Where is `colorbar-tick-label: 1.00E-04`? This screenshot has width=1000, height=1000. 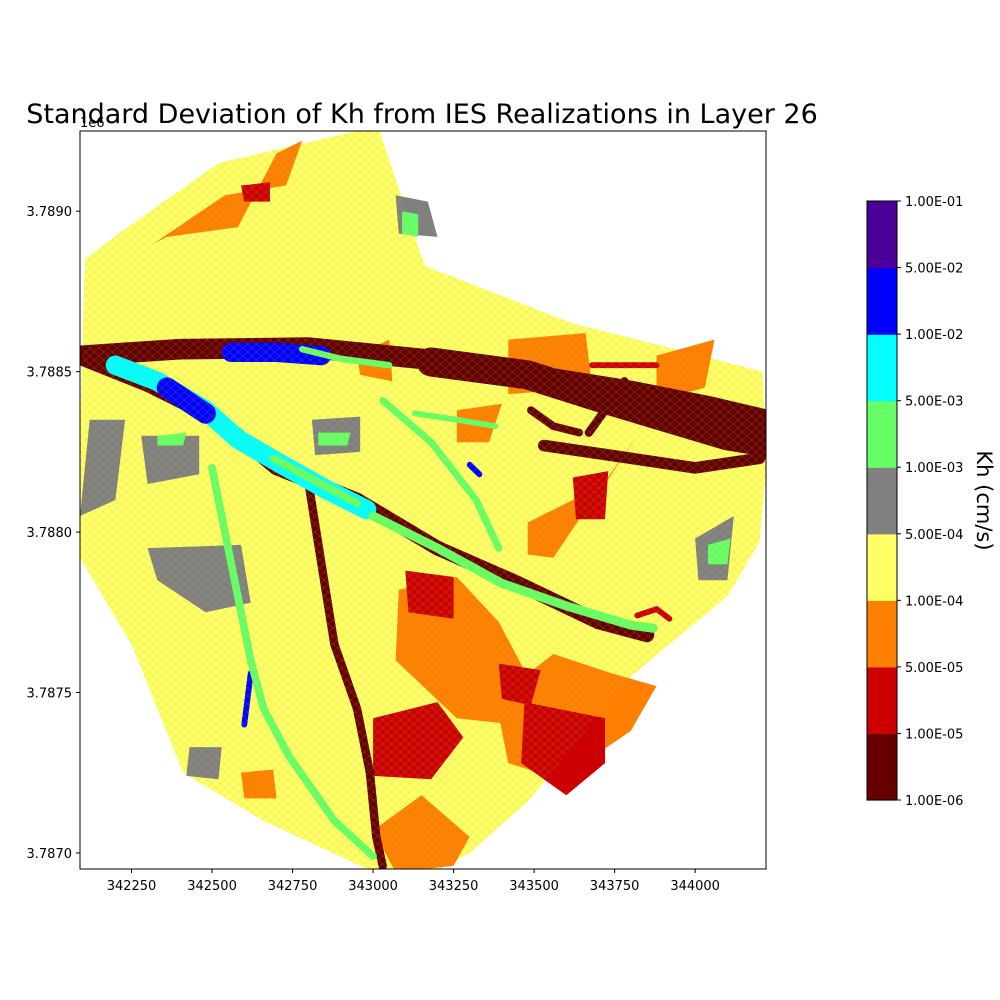 colorbar-tick-label: 1.00E-04 is located at coordinates (934, 601).